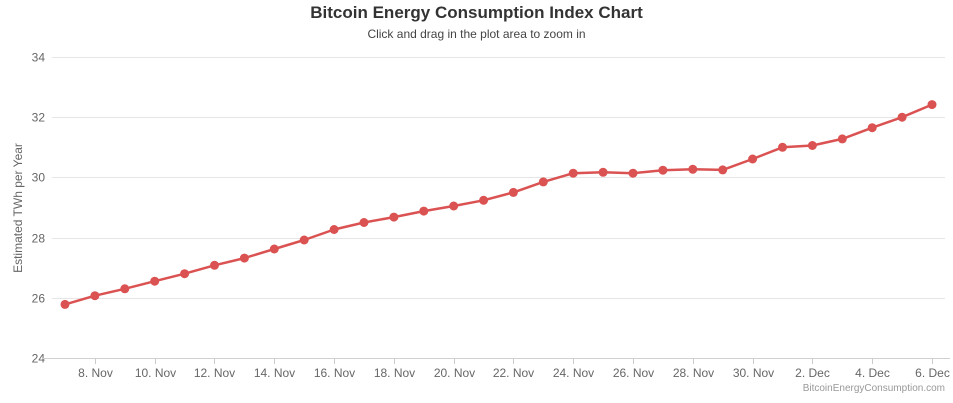 The height and width of the screenshot is (403, 953). I want to click on y-tick-label: 26, so click(39, 299).